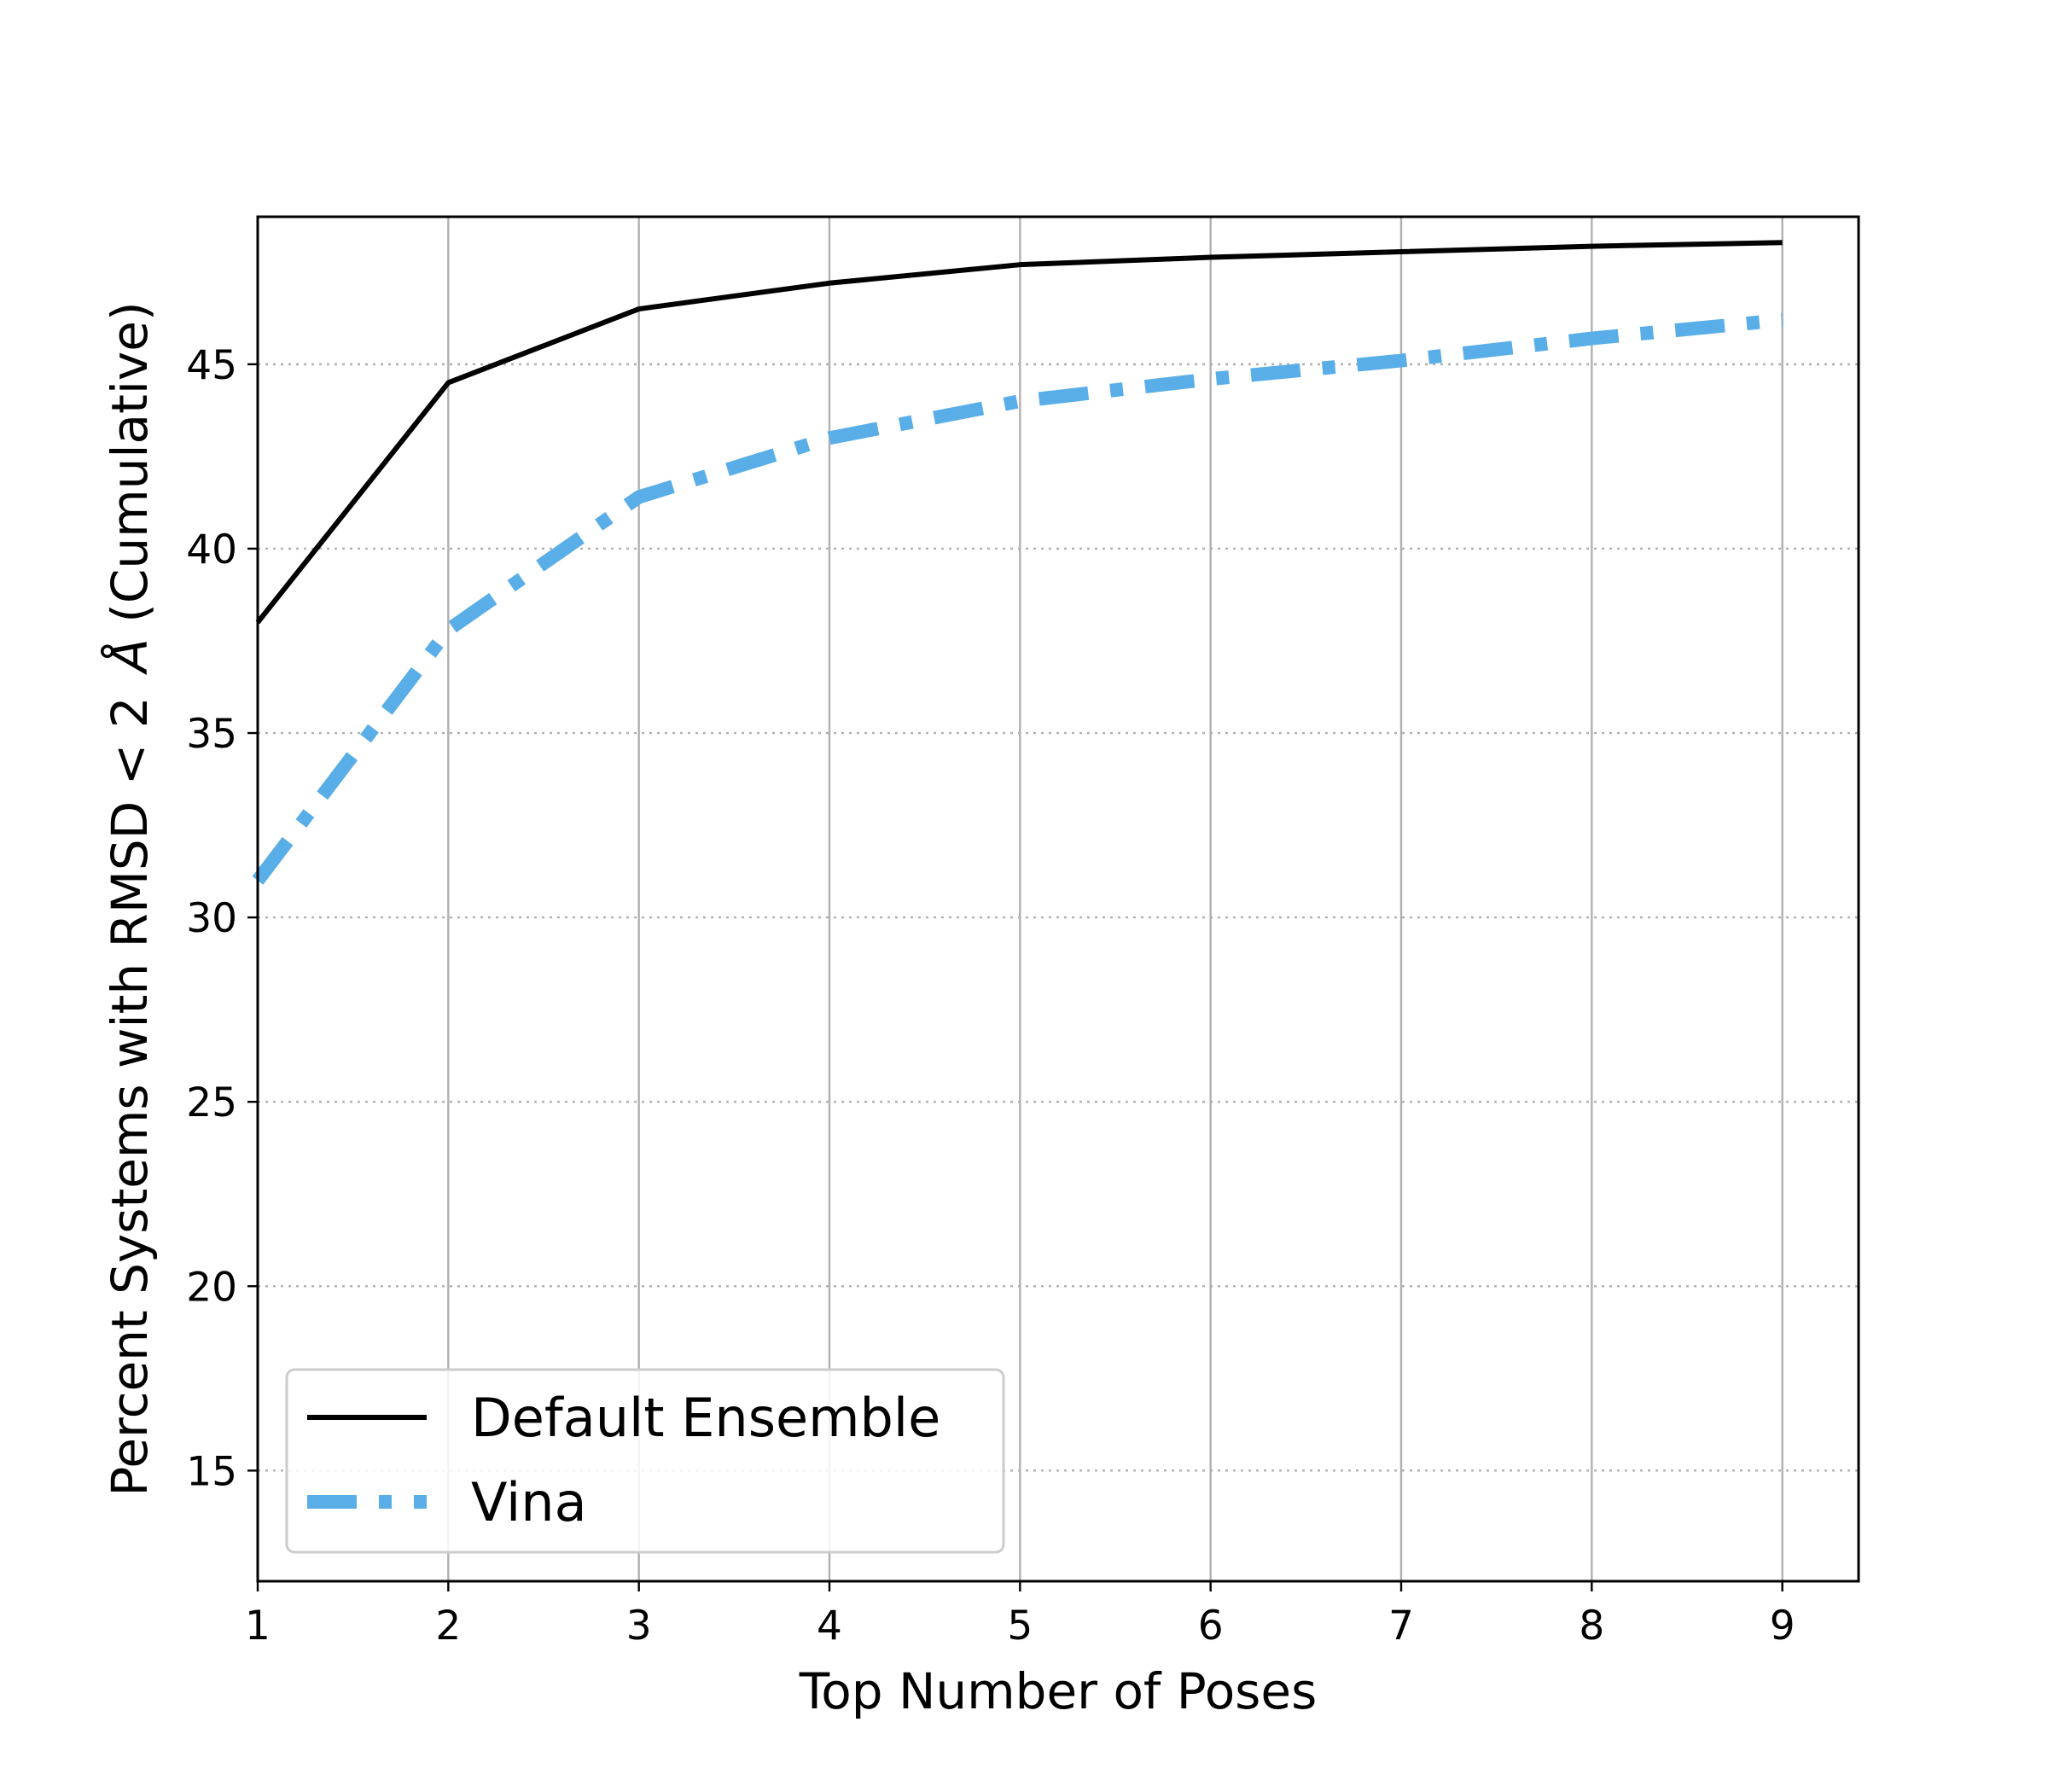  What do you see at coordinates (1591, 1626) in the screenshot?
I see `x-tick-label: 8` at bounding box center [1591, 1626].